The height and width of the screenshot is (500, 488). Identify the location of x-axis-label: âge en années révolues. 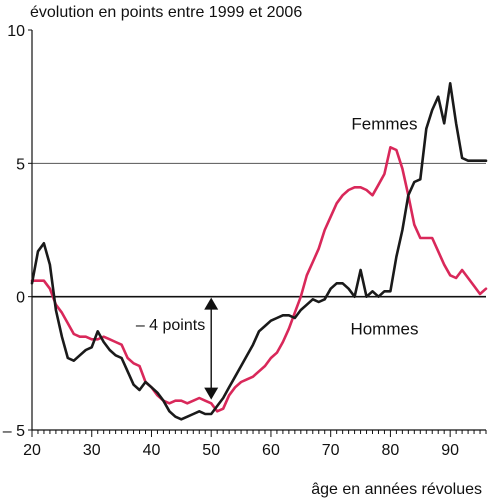
(396, 489).